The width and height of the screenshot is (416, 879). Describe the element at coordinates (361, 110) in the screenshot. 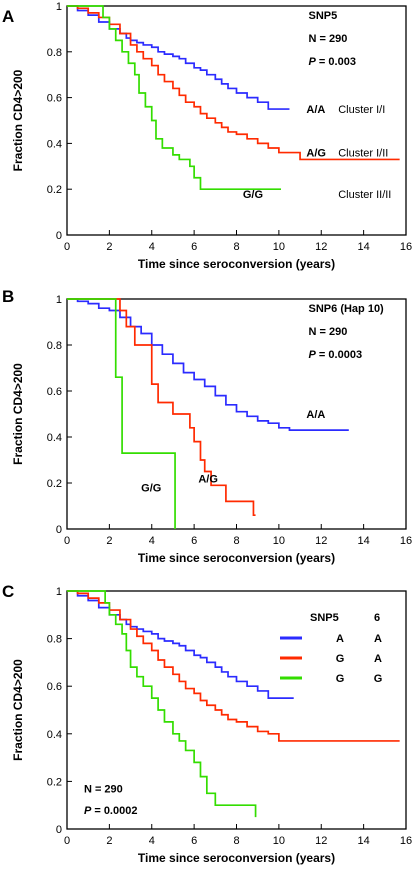

I see `cluster-label: Cluster I/I` at that location.